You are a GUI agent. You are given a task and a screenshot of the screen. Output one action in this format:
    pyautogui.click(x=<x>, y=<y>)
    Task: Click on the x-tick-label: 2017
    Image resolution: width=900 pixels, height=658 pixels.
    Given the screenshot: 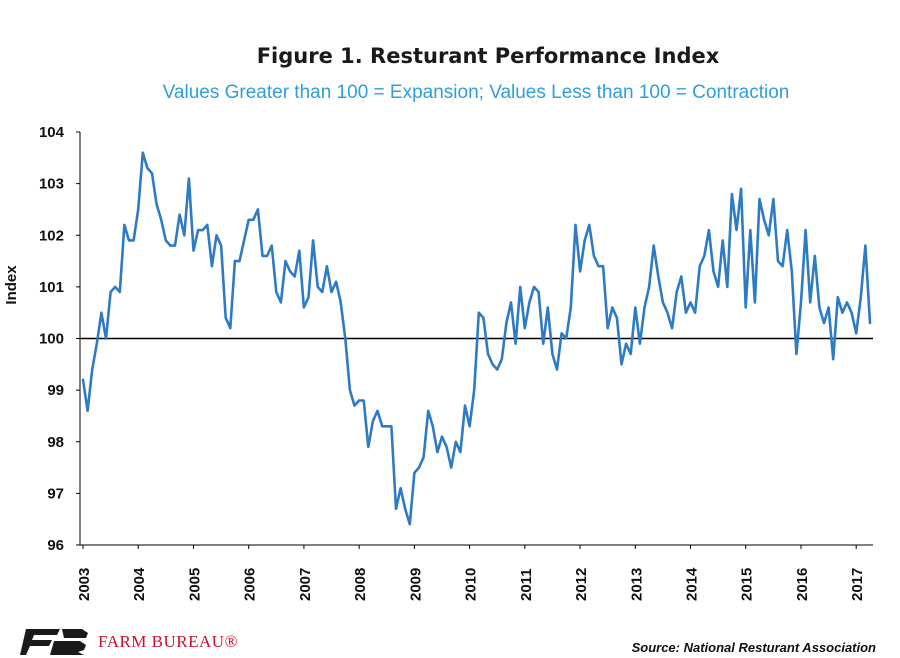 What is the action you would take?
    pyautogui.click(x=857, y=584)
    